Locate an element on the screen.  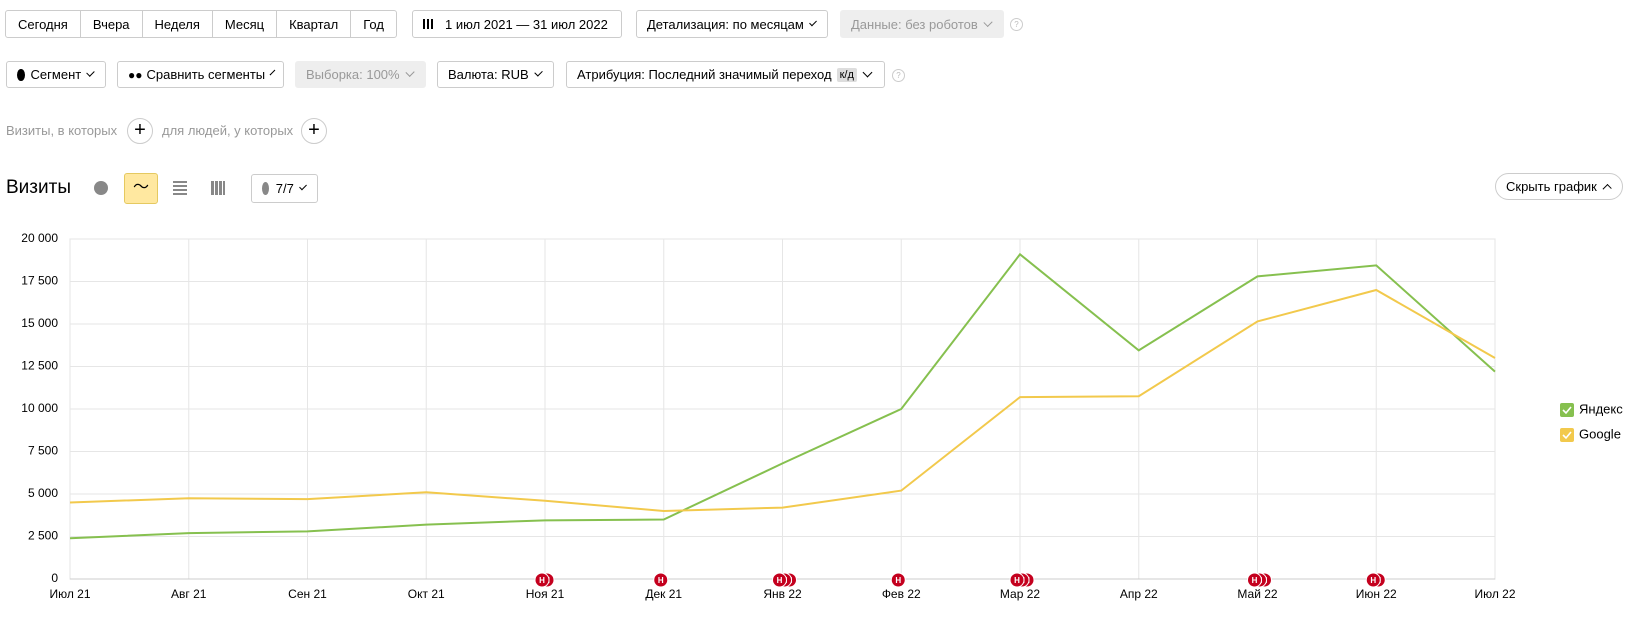
hide-chart-button: Скрыть график is located at coordinates (1559, 186).